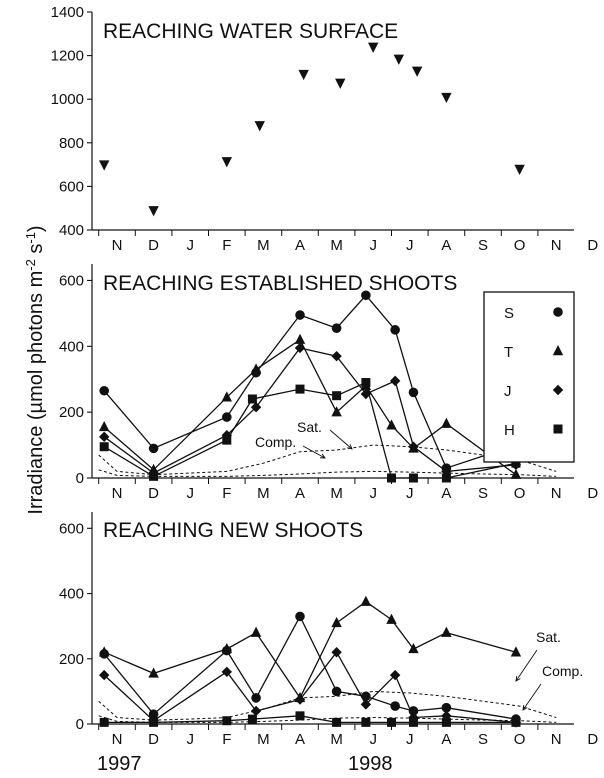 Image resolution: width=604 pixels, height=778 pixels. I want to click on legend-box, so click(529, 377).